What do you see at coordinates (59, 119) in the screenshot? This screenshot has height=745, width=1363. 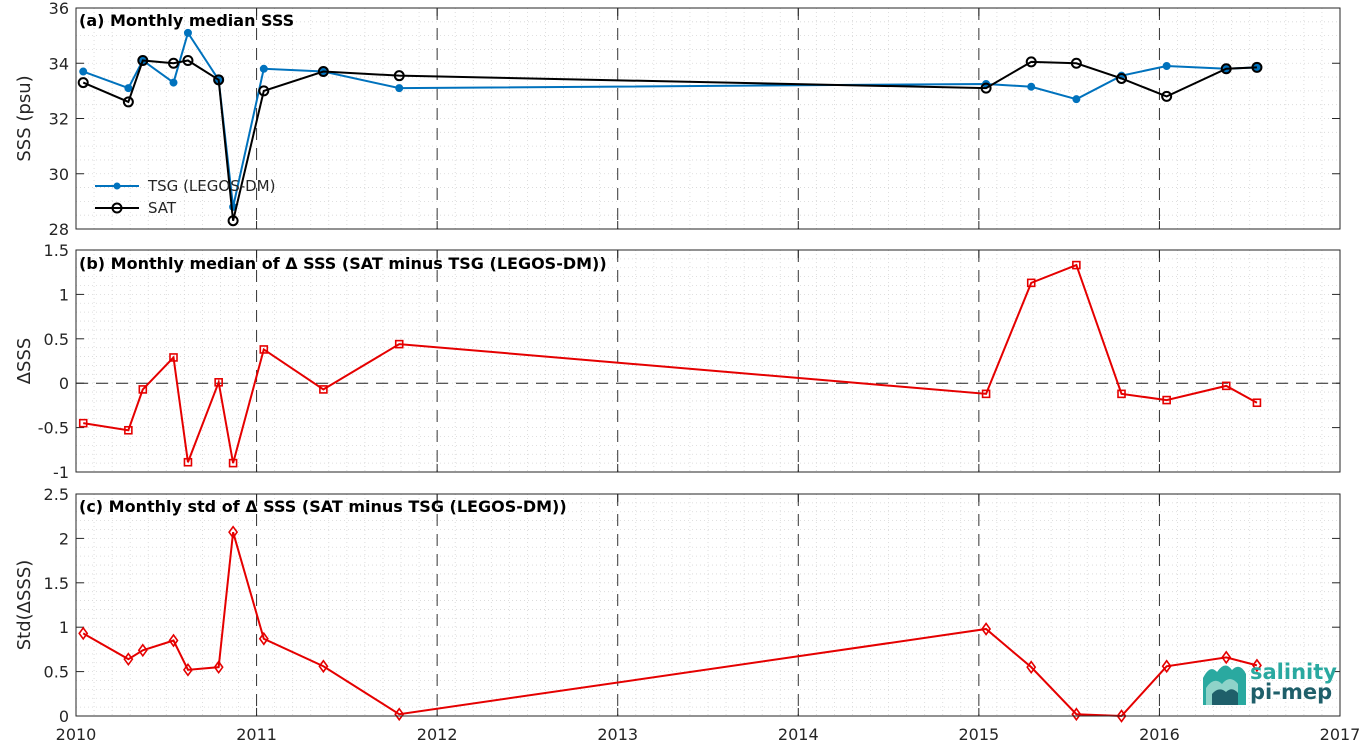 I see `y-tick-label: 32` at bounding box center [59, 119].